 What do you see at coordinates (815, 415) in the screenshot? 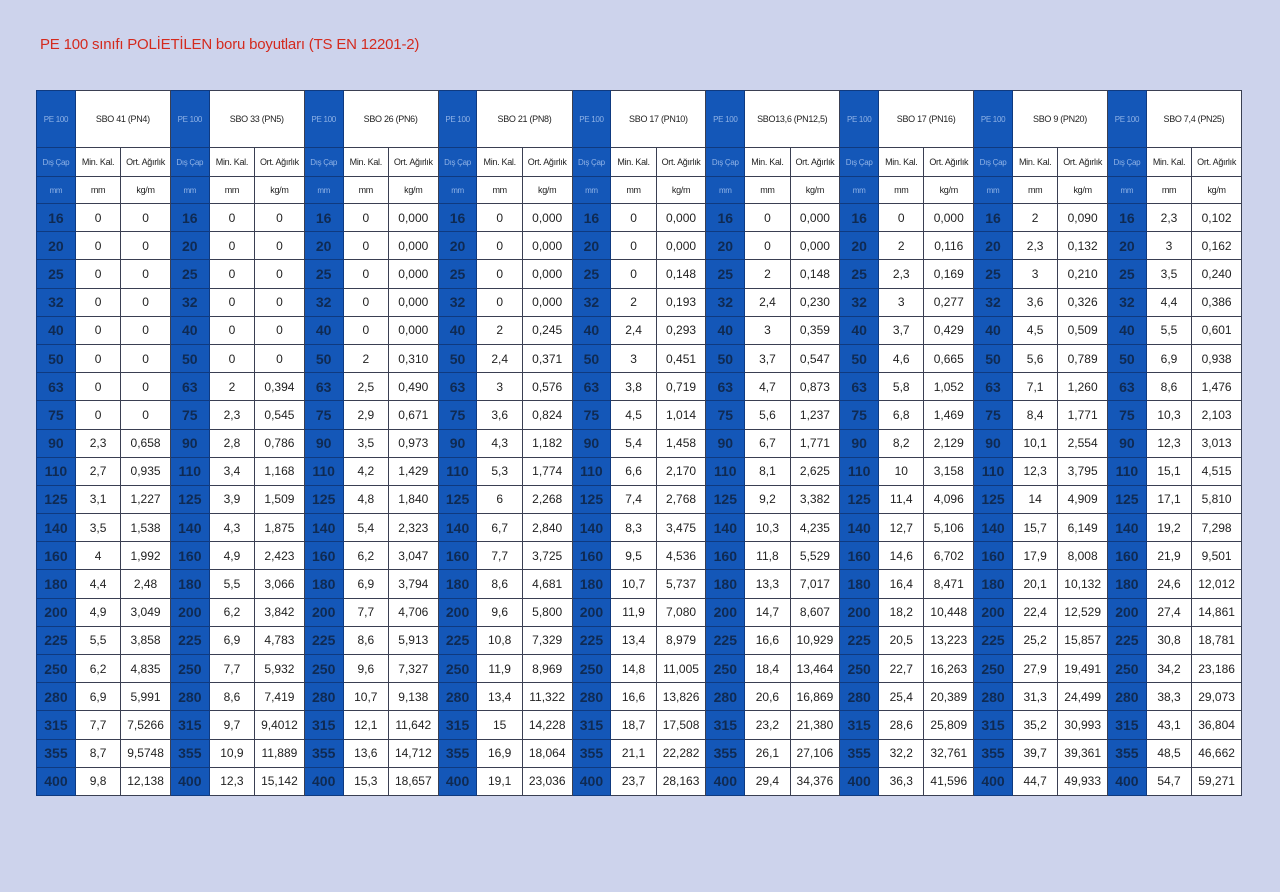
I see `avg-weight-cell: 1,237` at bounding box center [815, 415].